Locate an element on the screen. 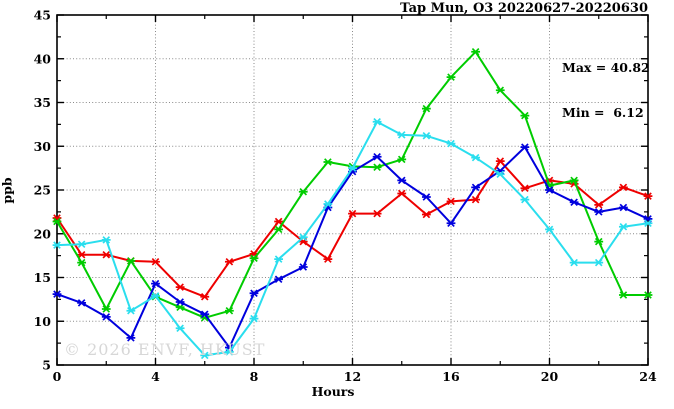 This screenshot has width=674, height=409. x-tick-label: 0 is located at coordinates (57, 376).